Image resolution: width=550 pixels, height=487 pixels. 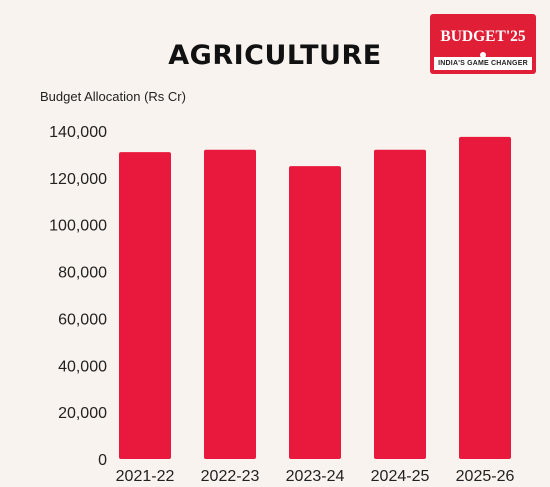 What do you see at coordinates (113, 96) in the screenshot?
I see `y-axis-label: Budget Allocation (Rs Cr)` at bounding box center [113, 96].